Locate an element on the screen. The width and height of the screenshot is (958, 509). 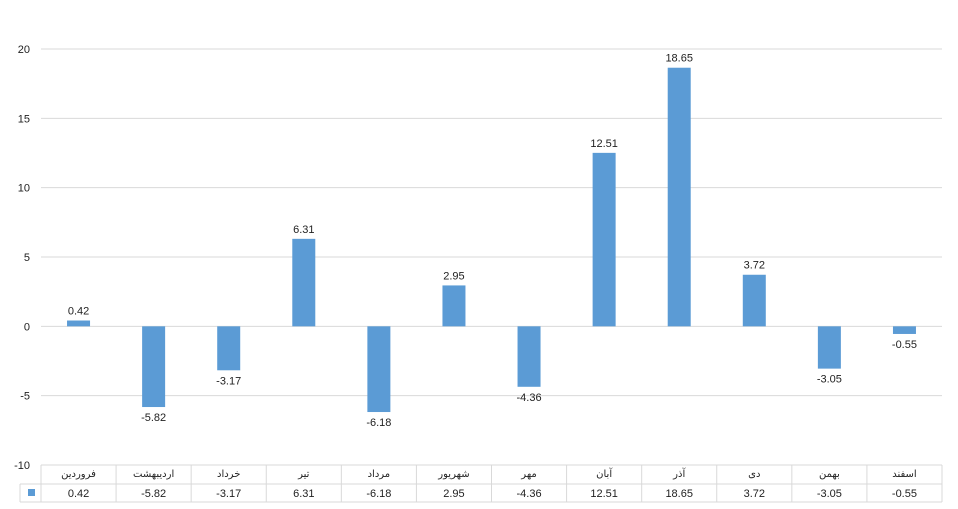
category-label: مرداد is located at coordinates (379, 474).